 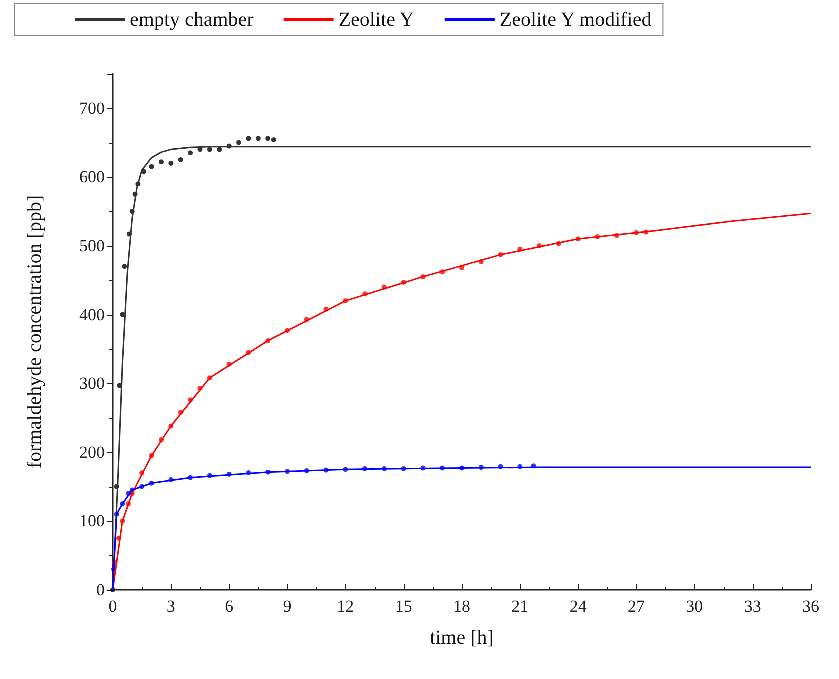 I want to click on x-tick-label: 30, so click(x=695, y=606).